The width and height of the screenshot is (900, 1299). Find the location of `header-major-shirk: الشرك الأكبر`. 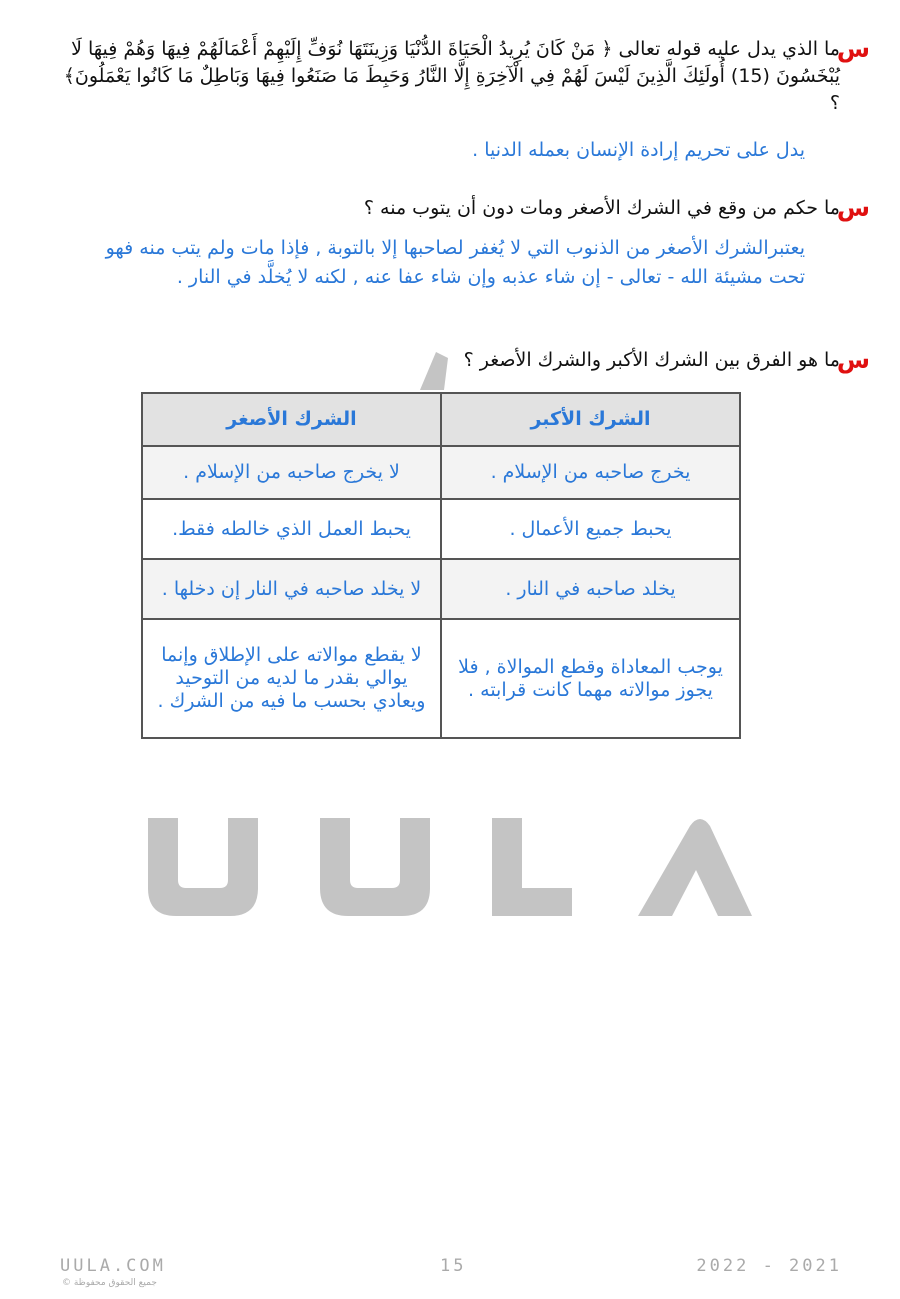

header-major-shirk: الشرك الأكبر is located at coordinates (590, 419).